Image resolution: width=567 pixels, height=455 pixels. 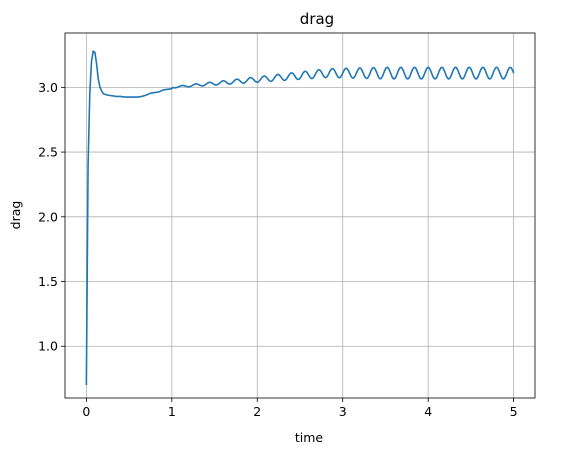 I want to click on y-tick-label: 1.0, so click(x=48, y=346).